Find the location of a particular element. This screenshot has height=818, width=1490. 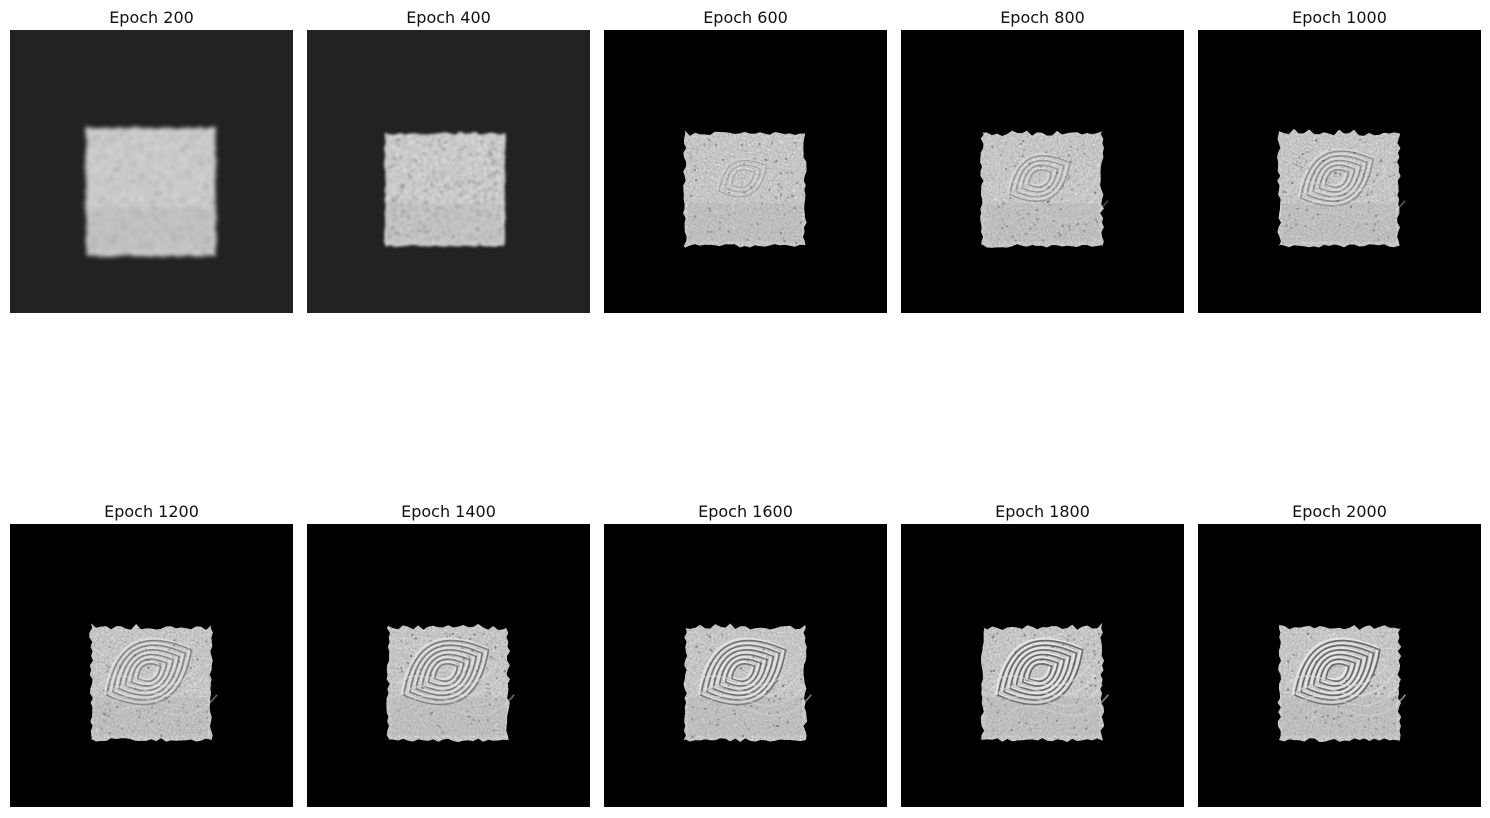

panel-title: Epoch 1600 is located at coordinates (745, 511).